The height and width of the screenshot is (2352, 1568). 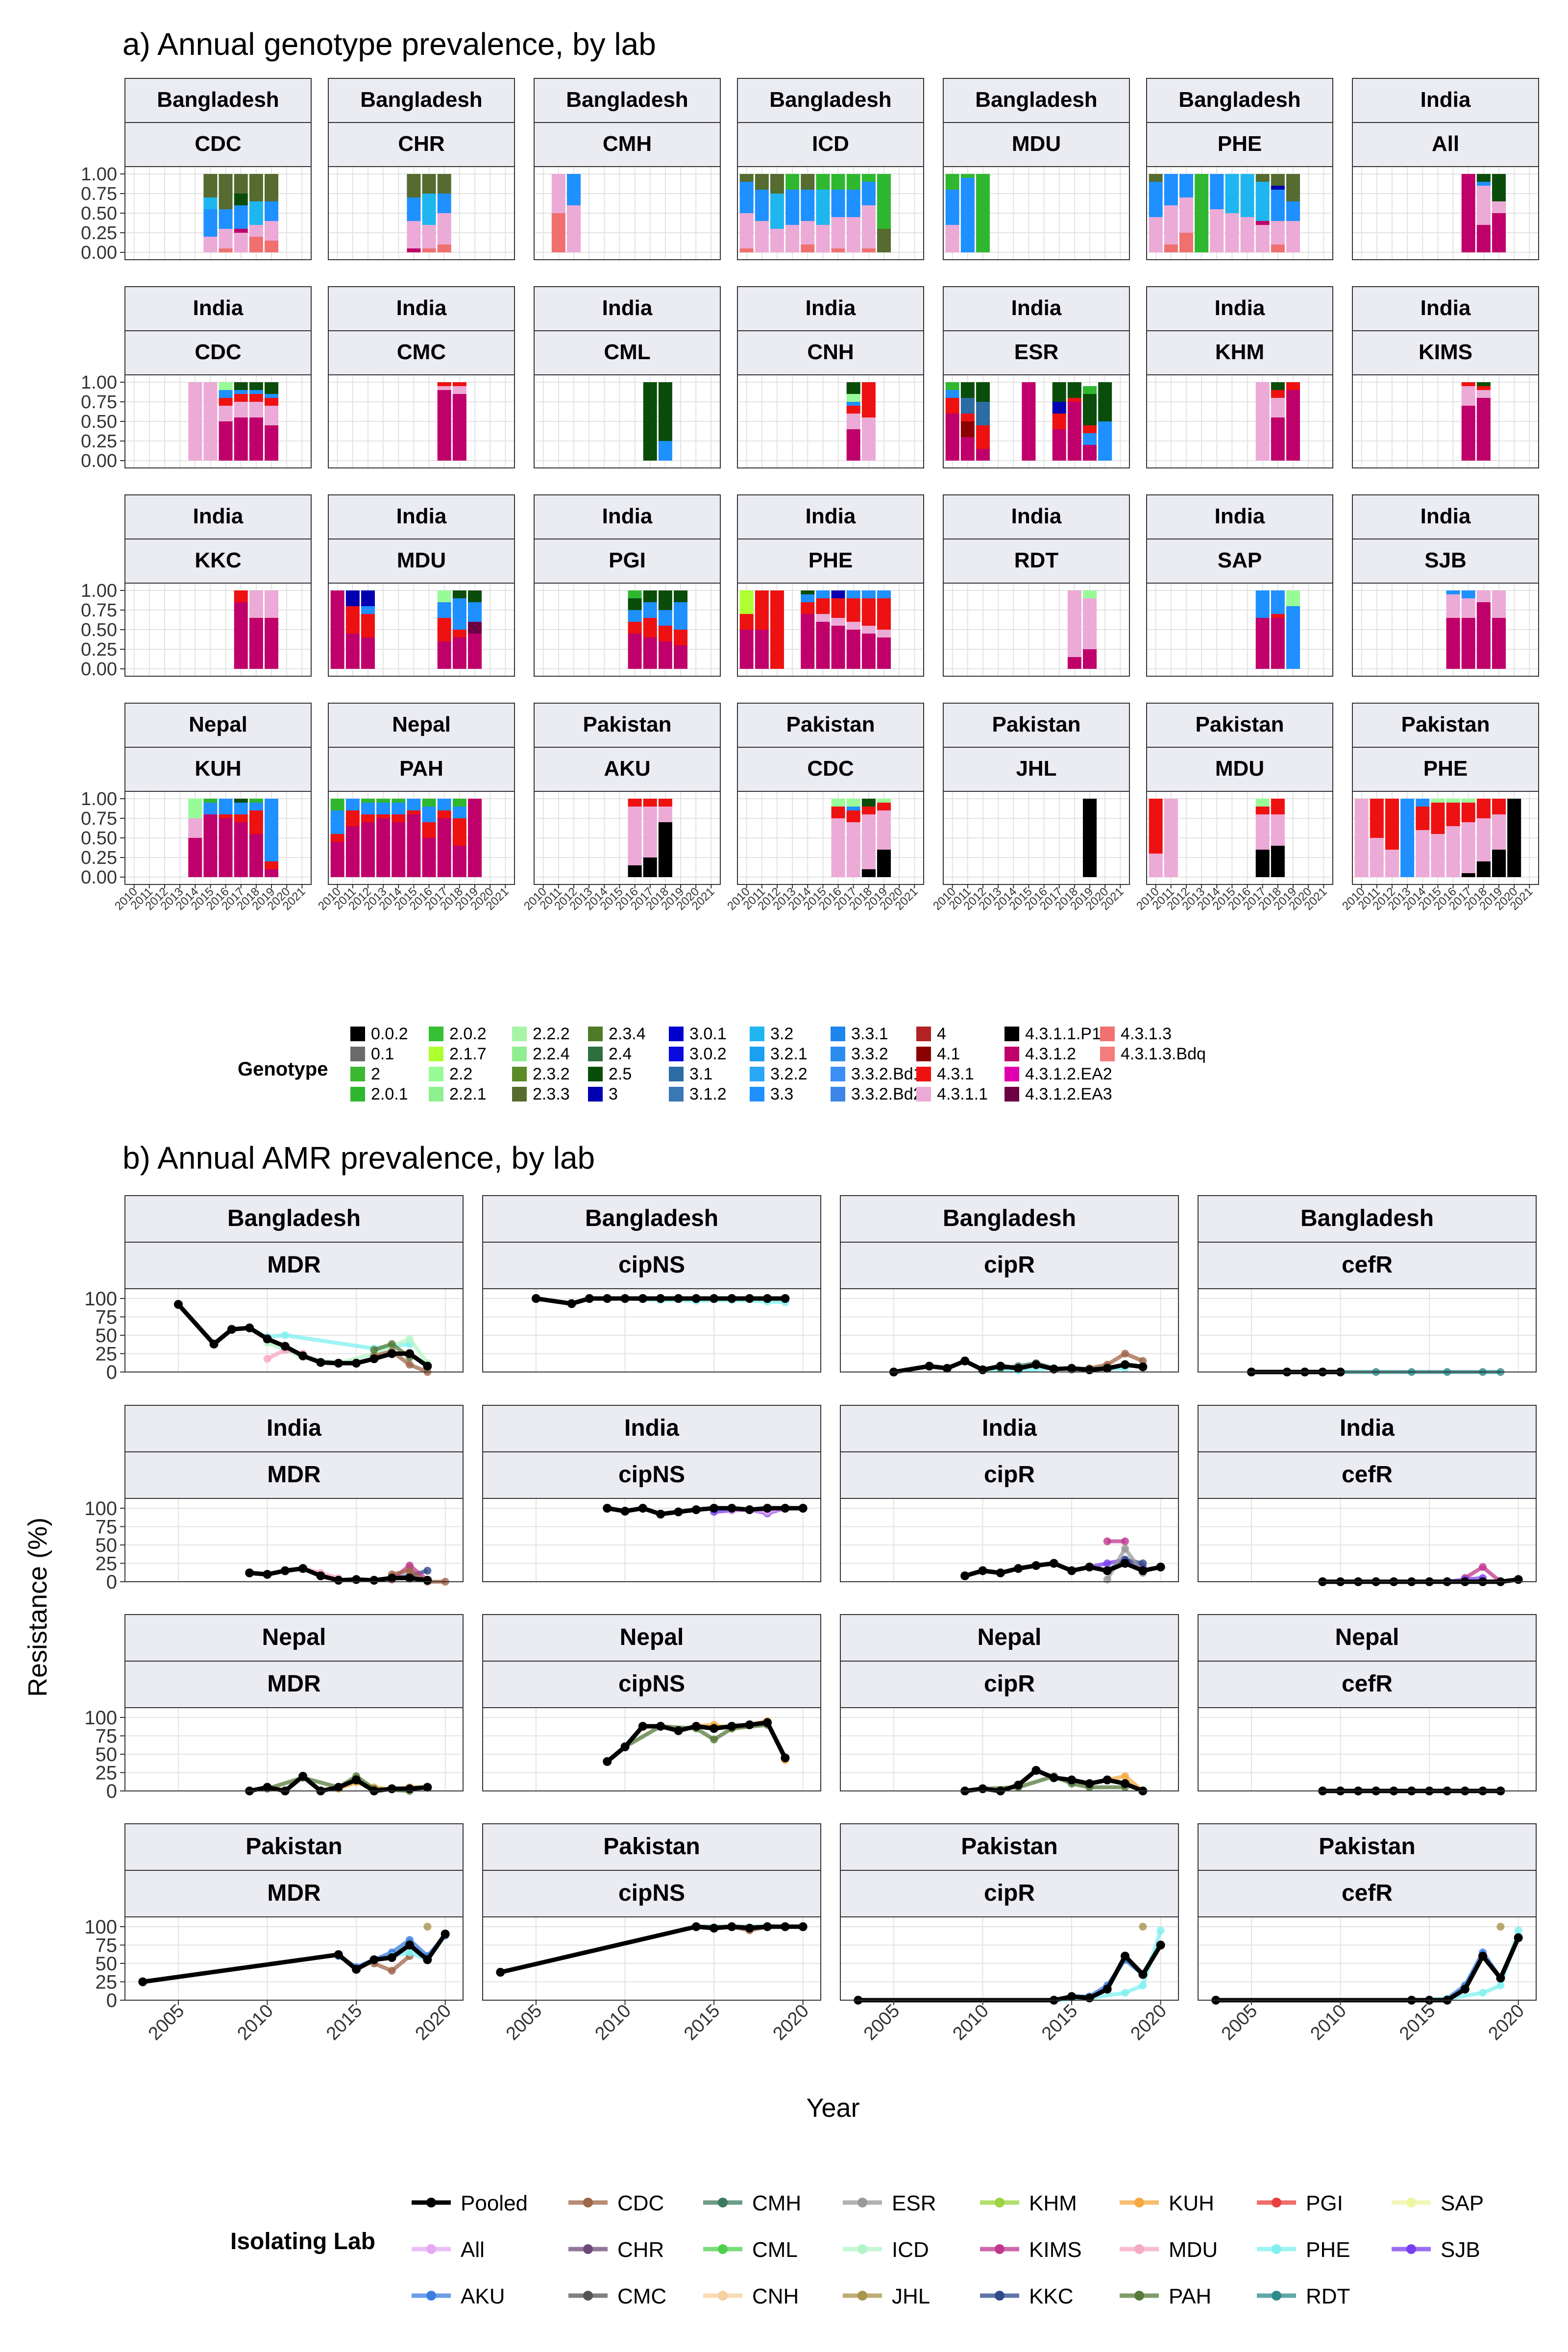 I want to click on facet-india-cipr: India cipR, so click(x=1009, y=1494).